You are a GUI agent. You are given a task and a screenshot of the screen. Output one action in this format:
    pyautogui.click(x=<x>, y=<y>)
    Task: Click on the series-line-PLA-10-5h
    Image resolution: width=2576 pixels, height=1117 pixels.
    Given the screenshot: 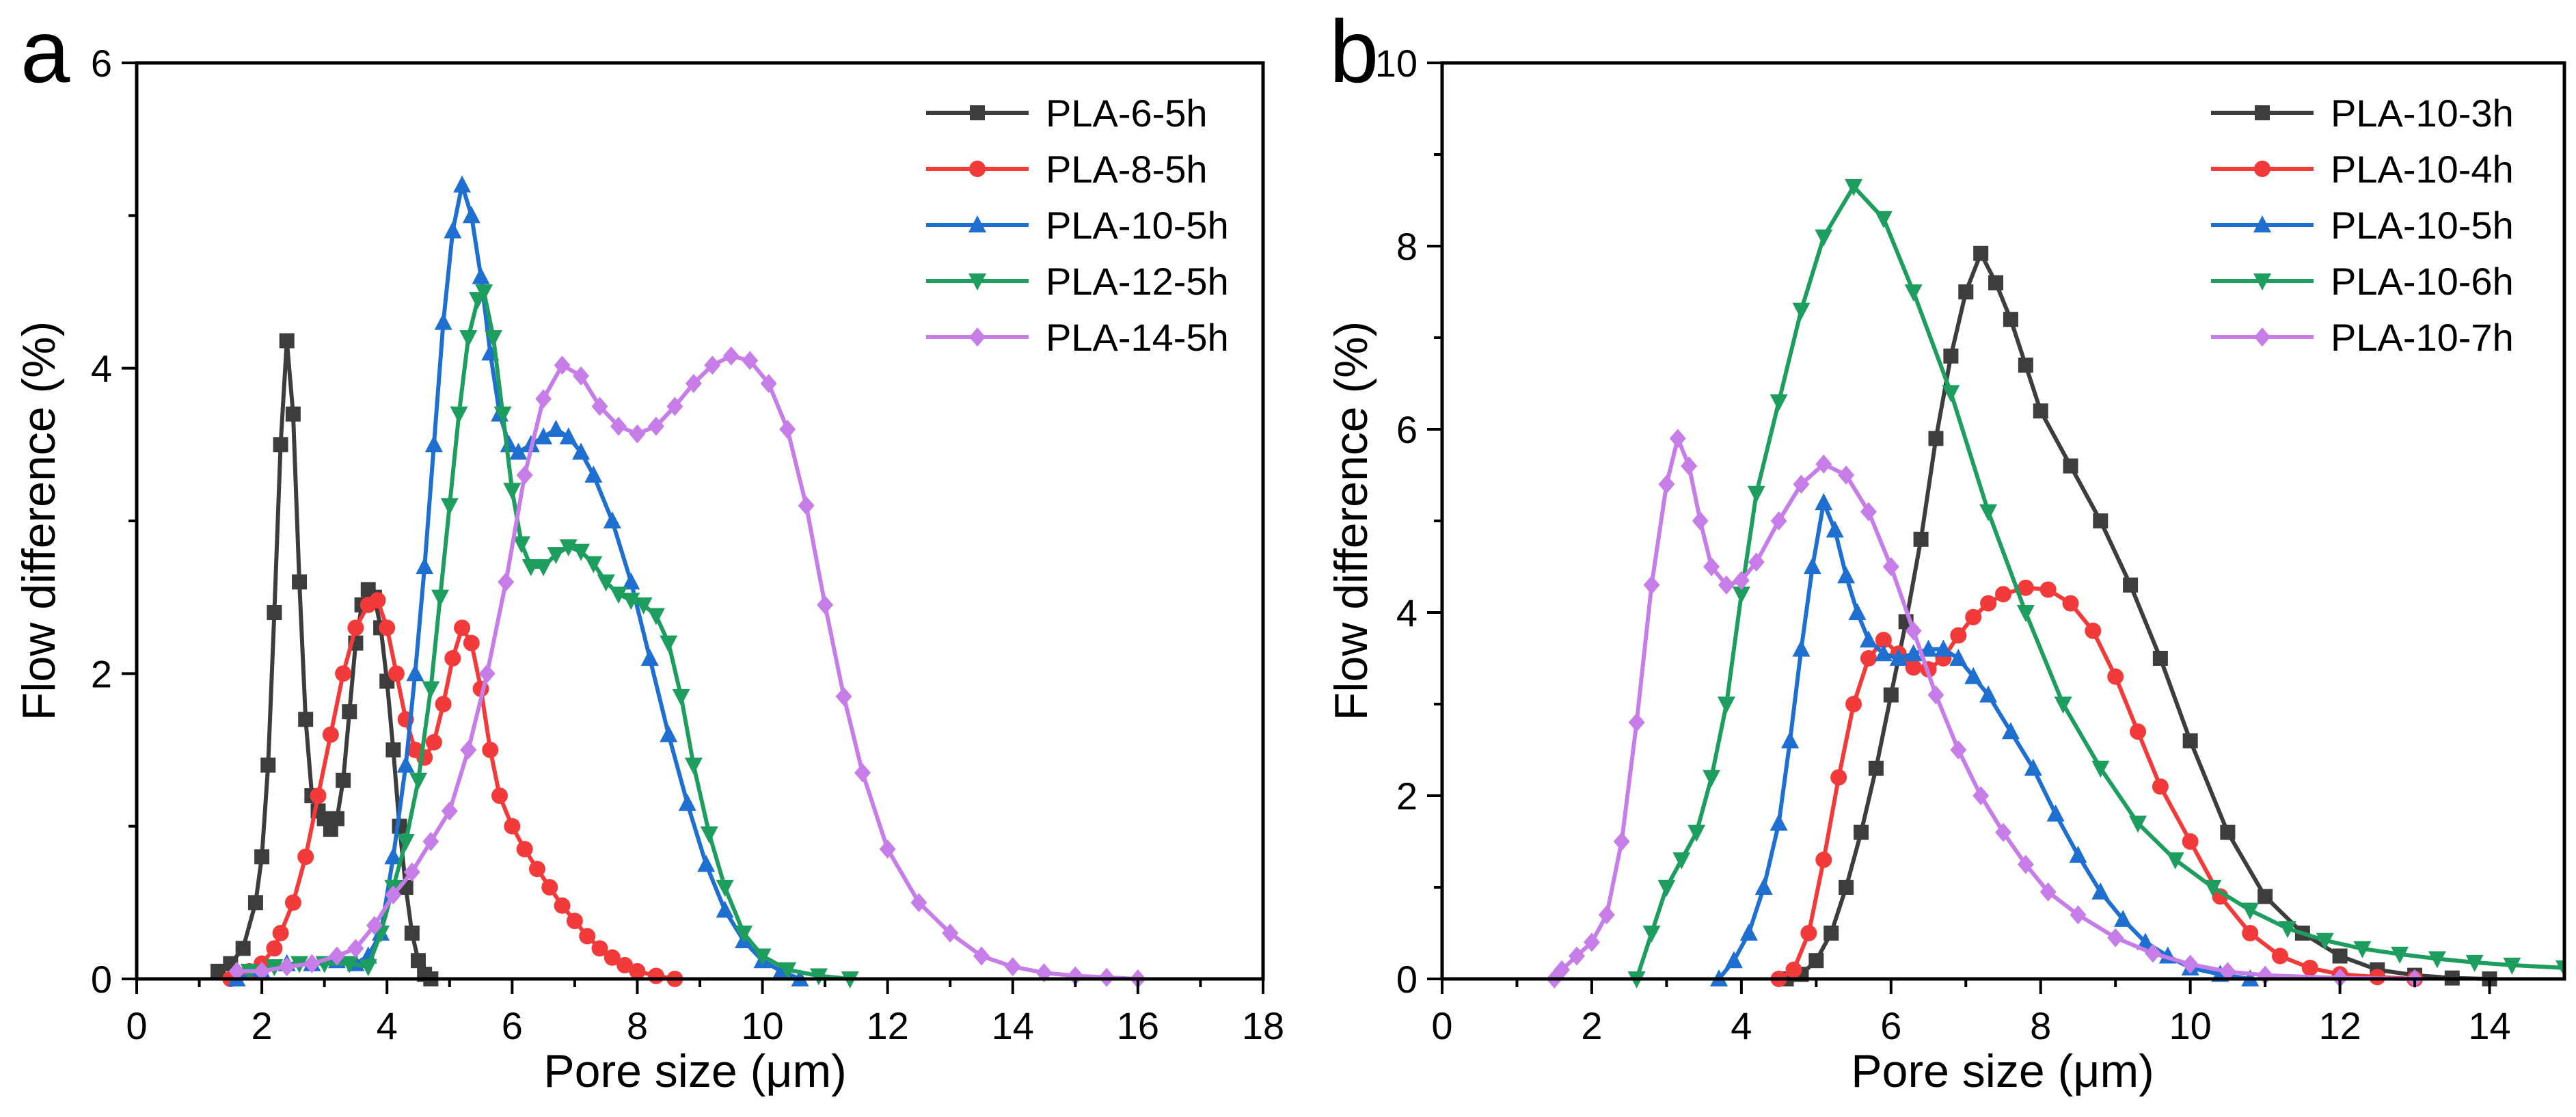 What is the action you would take?
    pyautogui.click(x=1984, y=740)
    